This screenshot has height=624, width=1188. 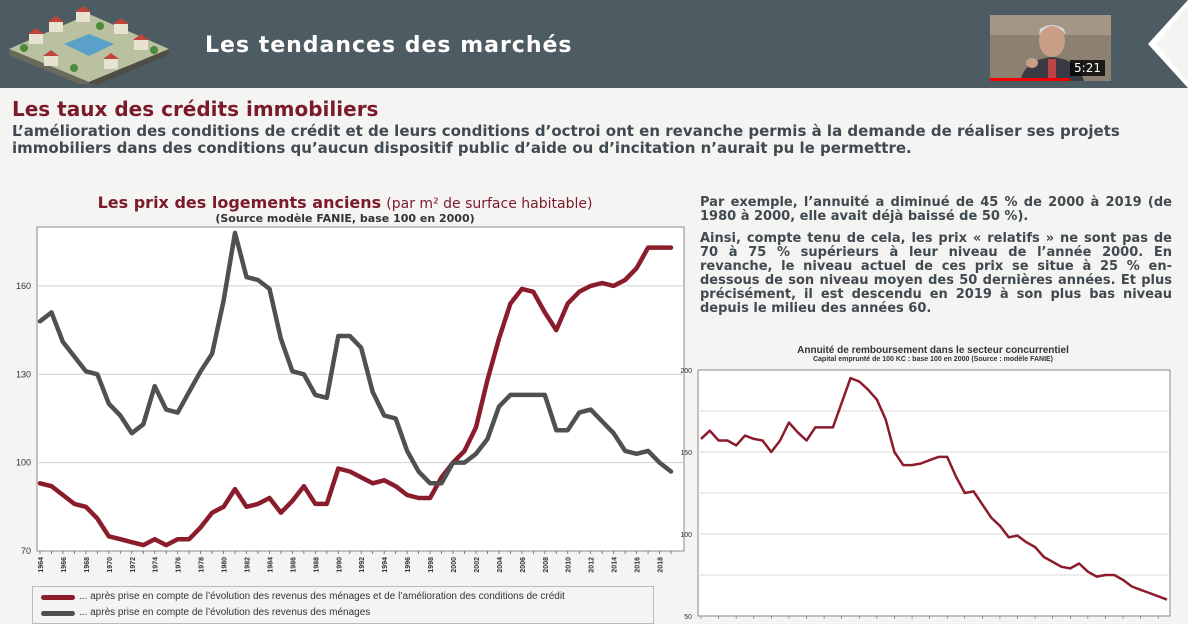 I want to click on annuity-y-tick-label: 200, so click(x=686, y=371).